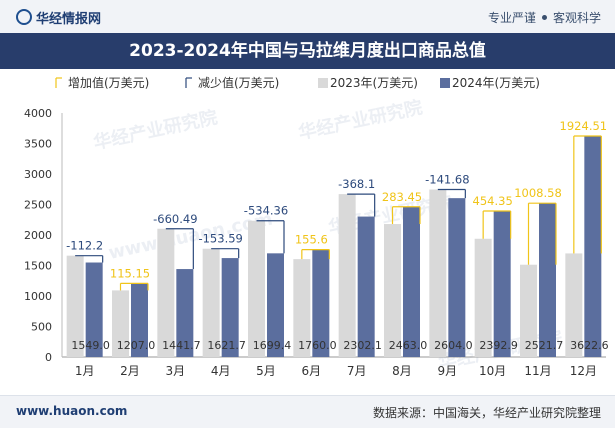 The width and height of the screenshot is (615, 428). Describe the element at coordinates (136, 345) in the screenshot. I see `value-label-2024: 1207.0` at that location.